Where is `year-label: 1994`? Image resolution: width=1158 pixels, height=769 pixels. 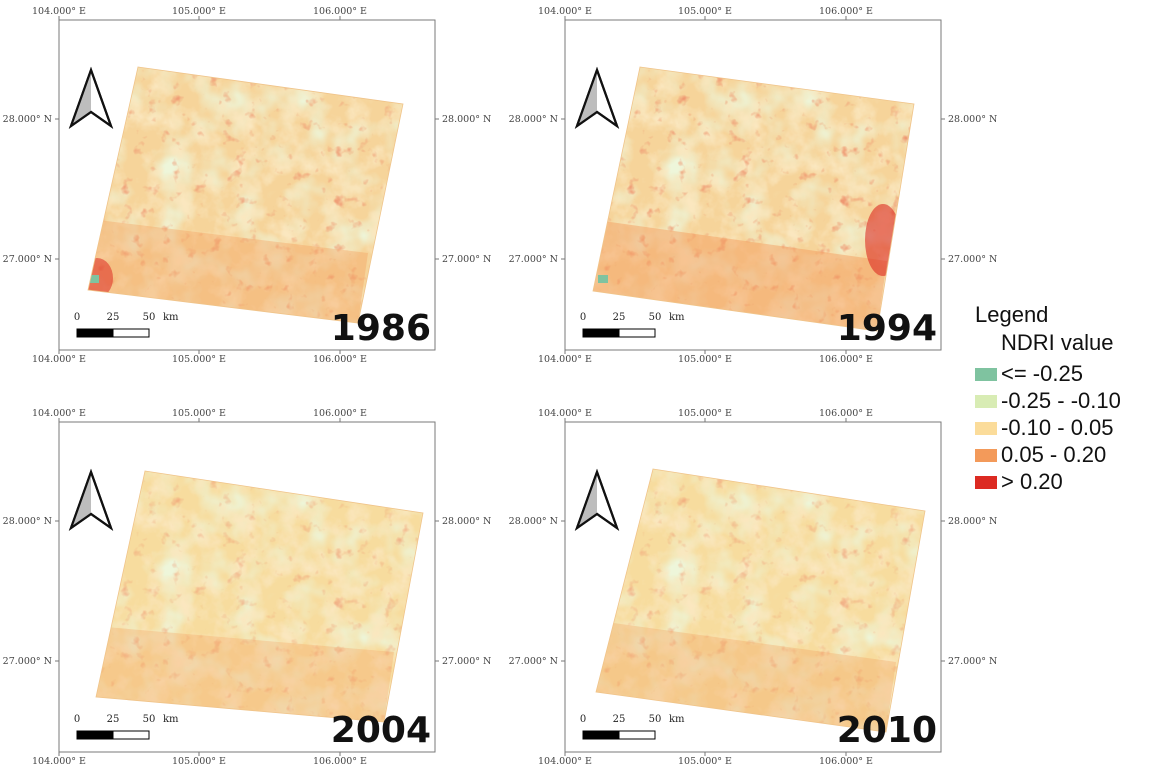 year-label: 1994 is located at coordinates (887, 328).